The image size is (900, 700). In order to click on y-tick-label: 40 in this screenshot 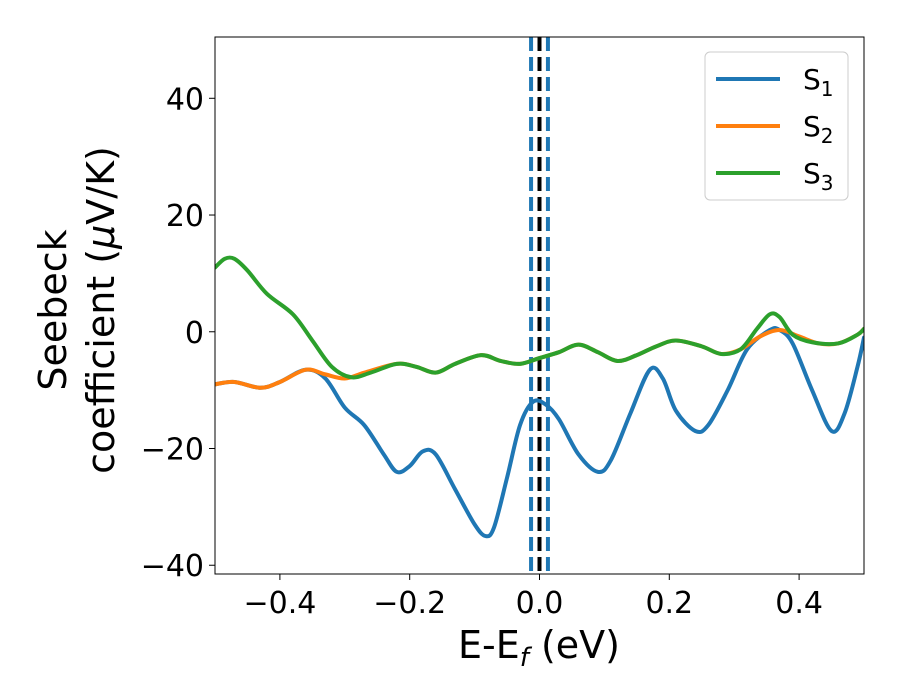, I will do `click(185, 99)`.